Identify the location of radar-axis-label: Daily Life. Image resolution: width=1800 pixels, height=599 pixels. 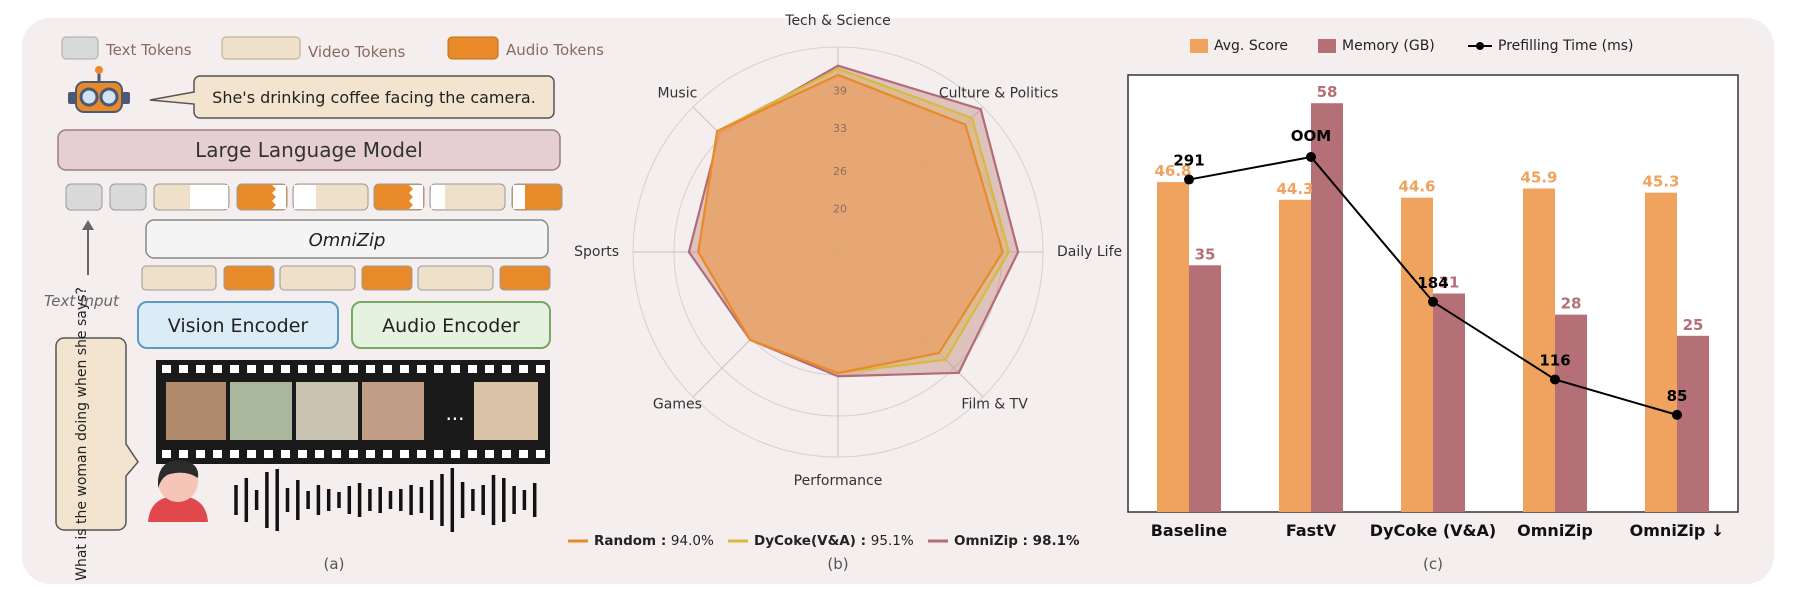
(1089, 252).